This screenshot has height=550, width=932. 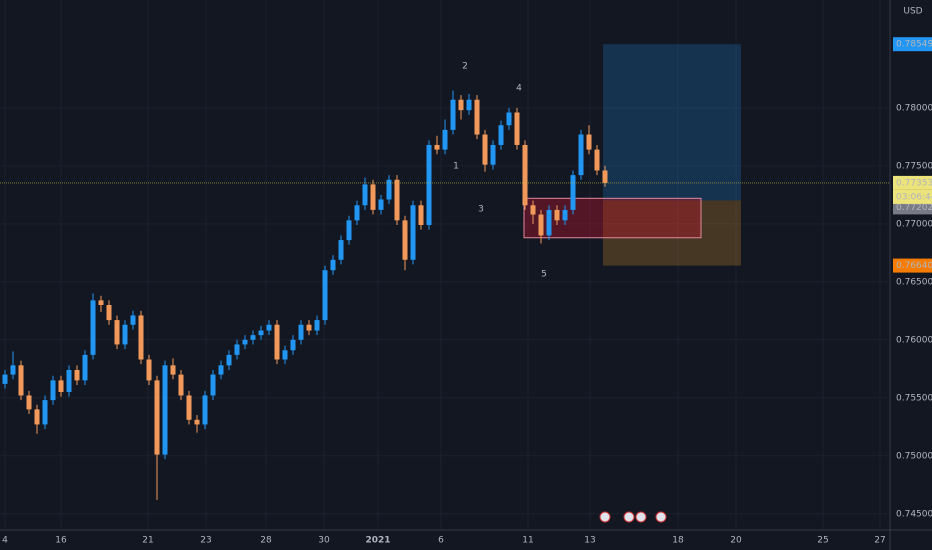 What do you see at coordinates (5, 541) in the screenshot?
I see `x-tick-label: 4` at bounding box center [5, 541].